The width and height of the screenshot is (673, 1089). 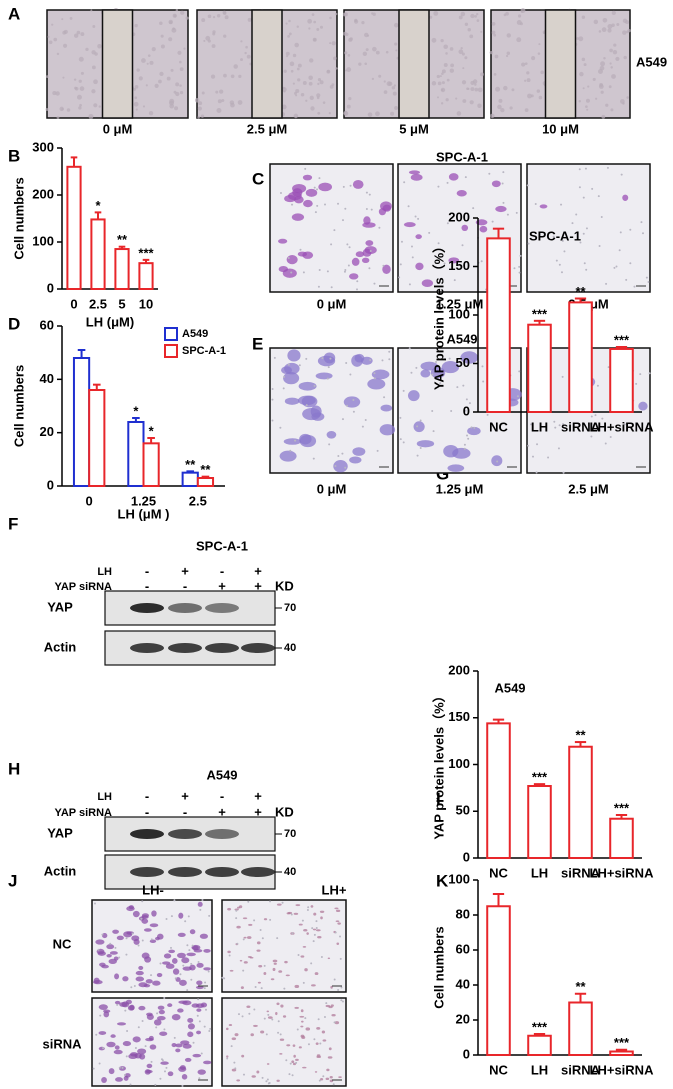 What do you see at coordinates (334, 889) in the screenshot?
I see `column-label: LH+` at bounding box center [334, 889].